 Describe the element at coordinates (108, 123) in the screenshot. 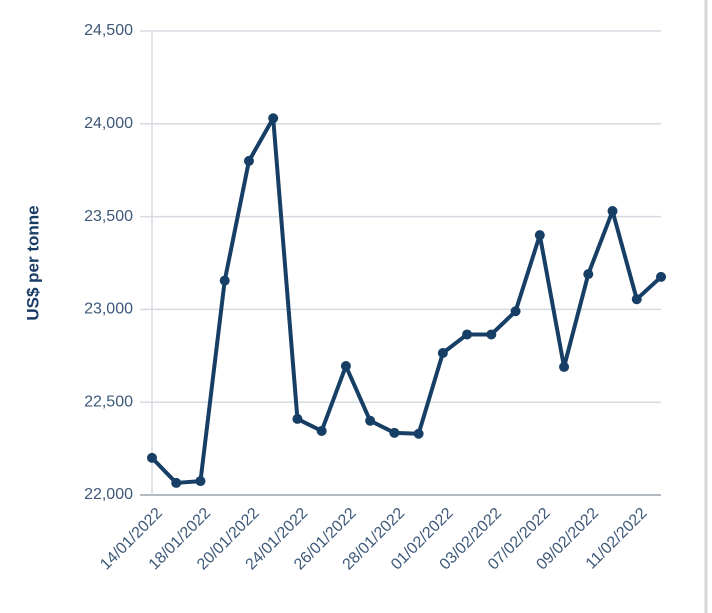

I see `y-tick-label: 24,000` at that location.